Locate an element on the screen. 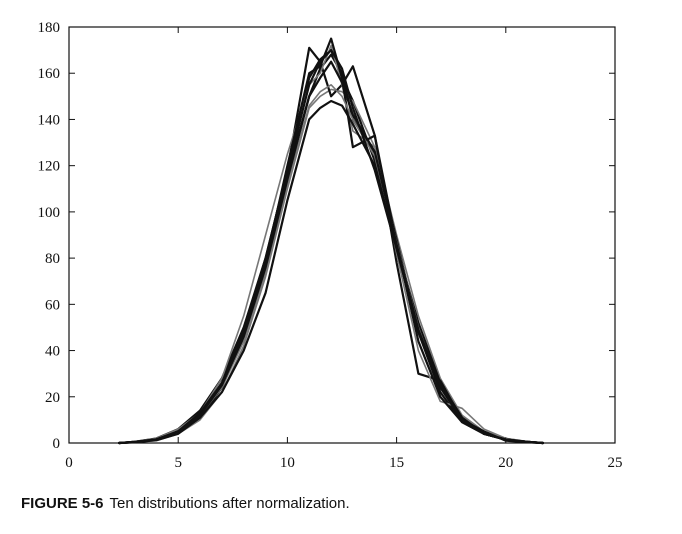 The width and height of the screenshot is (682, 534). x-tick-label: 10 is located at coordinates (287, 463).